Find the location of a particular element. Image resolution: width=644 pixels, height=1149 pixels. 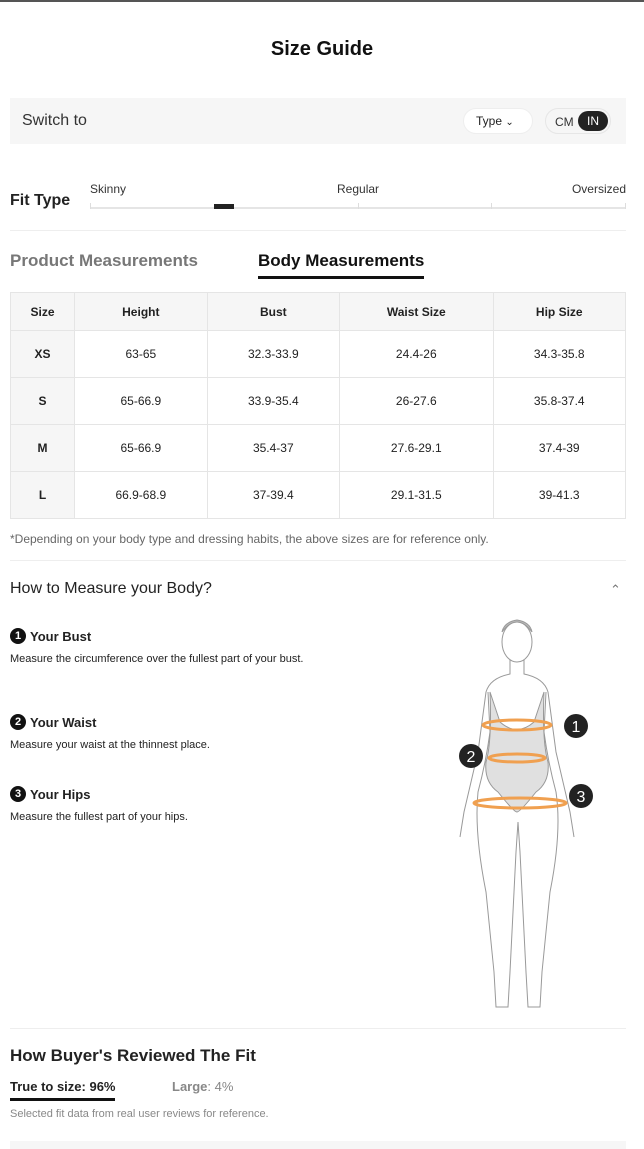

value-cell: 29.1-31.5 is located at coordinates (416, 495).